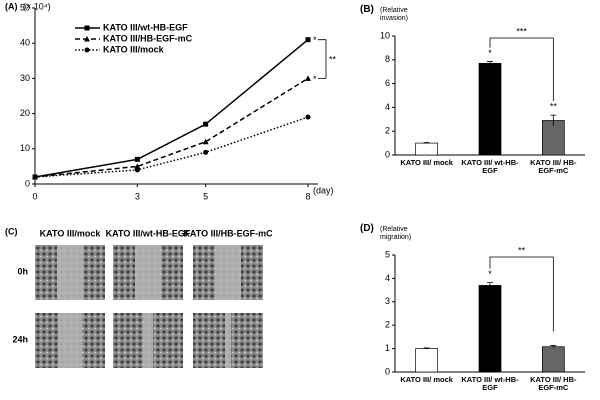 The width and height of the screenshot is (600, 400). What do you see at coordinates (396, 233) in the screenshot?
I see `y-axis-label: (Relative migration)` at bounding box center [396, 233].